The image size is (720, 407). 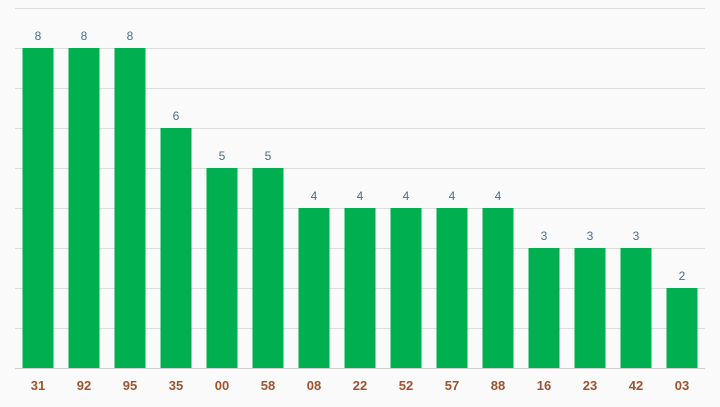 I want to click on x-tick-label-95: 95, so click(x=130, y=385).